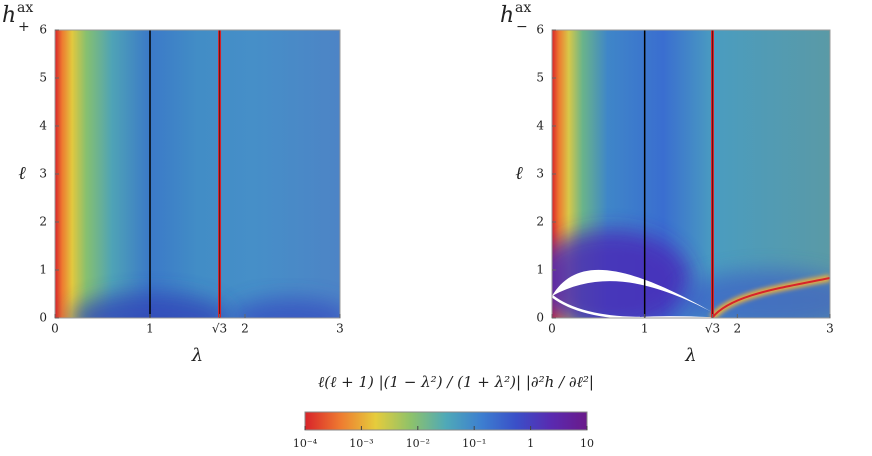  What do you see at coordinates (305, 443) in the screenshot?
I see `colorbar-tick-label: 10⁻⁴` at bounding box center [305, 443].